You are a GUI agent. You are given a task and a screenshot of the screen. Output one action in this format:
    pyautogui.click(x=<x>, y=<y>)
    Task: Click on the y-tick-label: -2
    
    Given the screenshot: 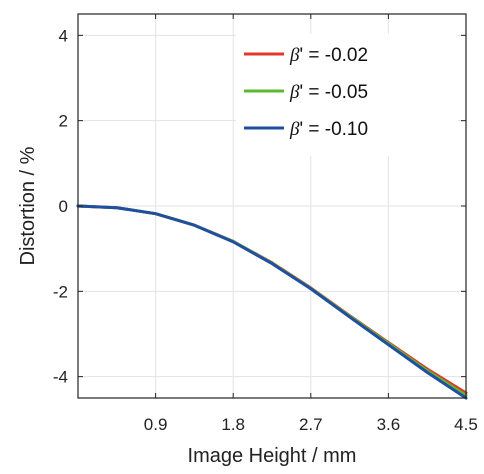 What is the action you would take?
    pyautogui.click(x=60, y=291)
    